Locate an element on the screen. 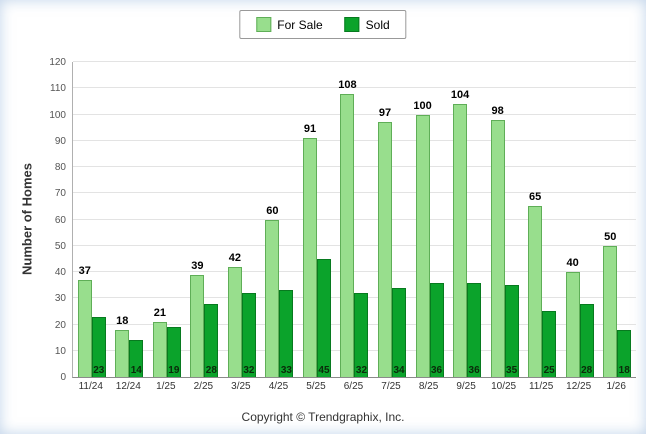 The width and height of the screenshot is (646, 434). bar-group: 18 14 is located at coordinates (130, 219).